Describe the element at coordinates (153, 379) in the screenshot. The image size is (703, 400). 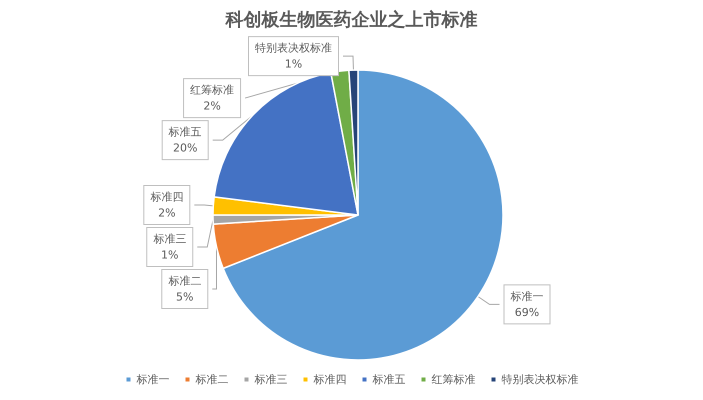
I see `legend-label: 标准一` at that location.